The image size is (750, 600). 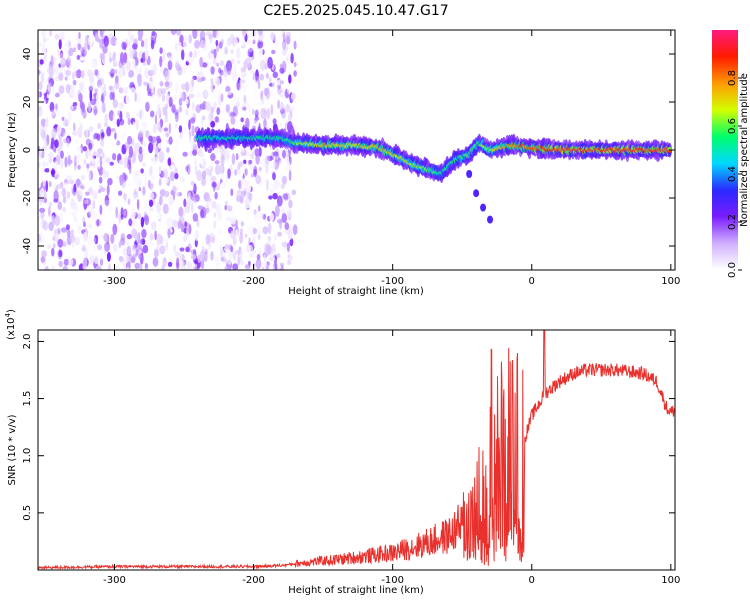 What do you see at coordinates (12, 150) in the screenshot?
I see `top-y-axis-label: Frequency (Hz)` at bounding box center [12, 150].